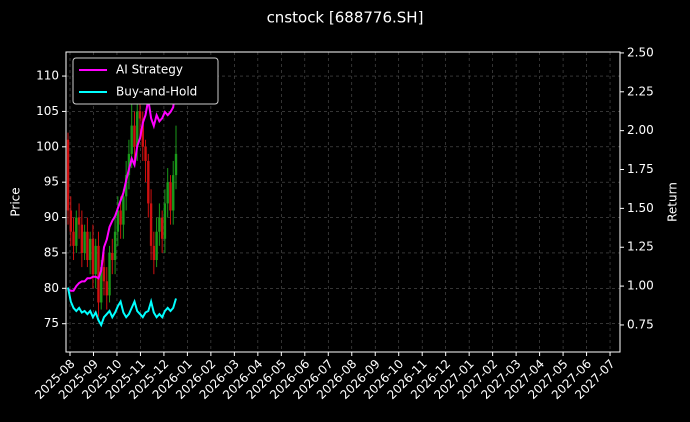 The height and width of the screenshot is (422, 690). I want to click on y-tick-label: 80, so click(51, 288).